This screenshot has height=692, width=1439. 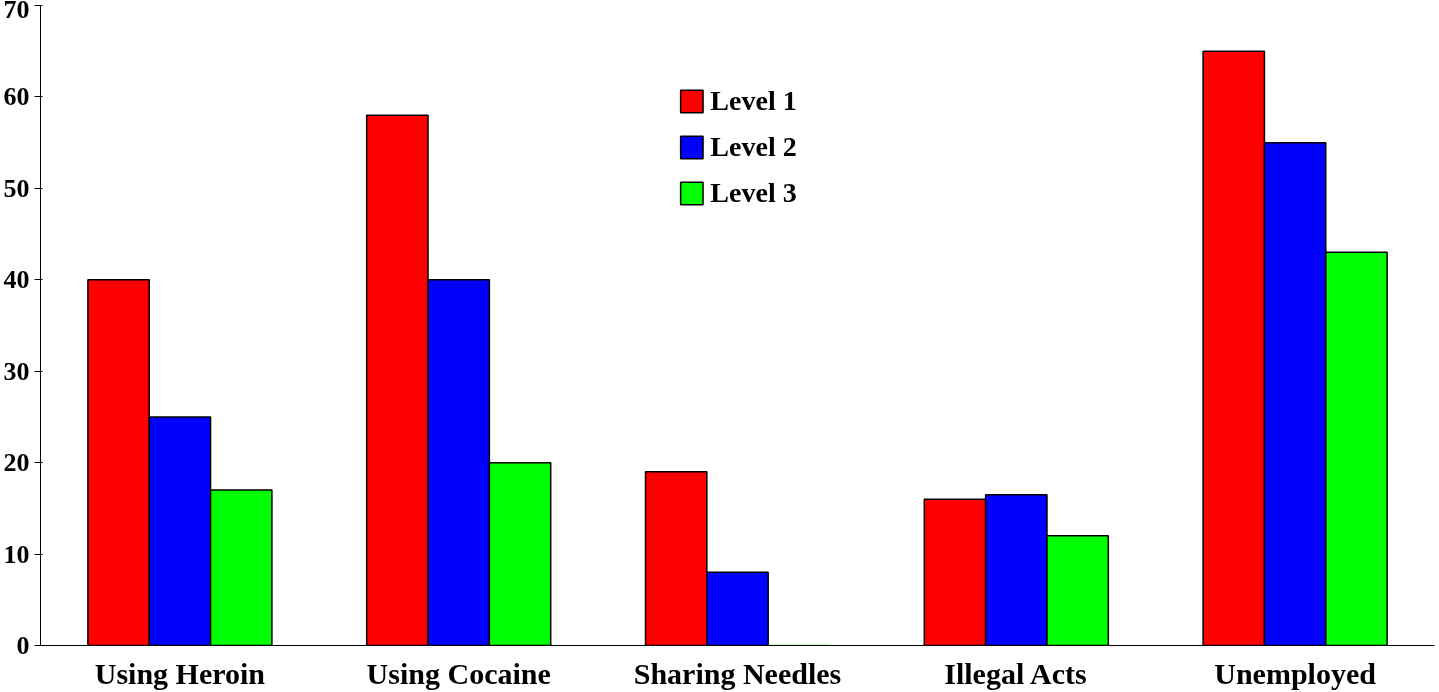 I want to click on x-tick-label: Sharing Needles, so click(x=737, y=673).